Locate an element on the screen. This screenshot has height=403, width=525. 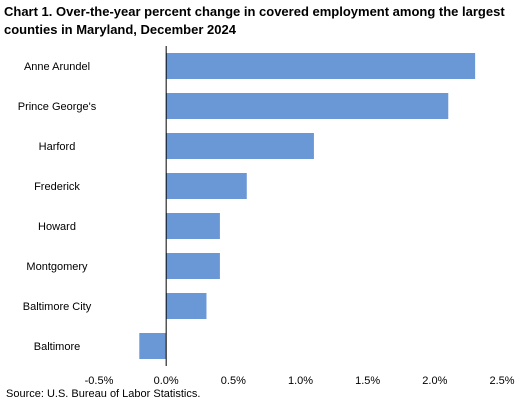
x-tick-label: 1.5% is located at coordinates (367, 381).